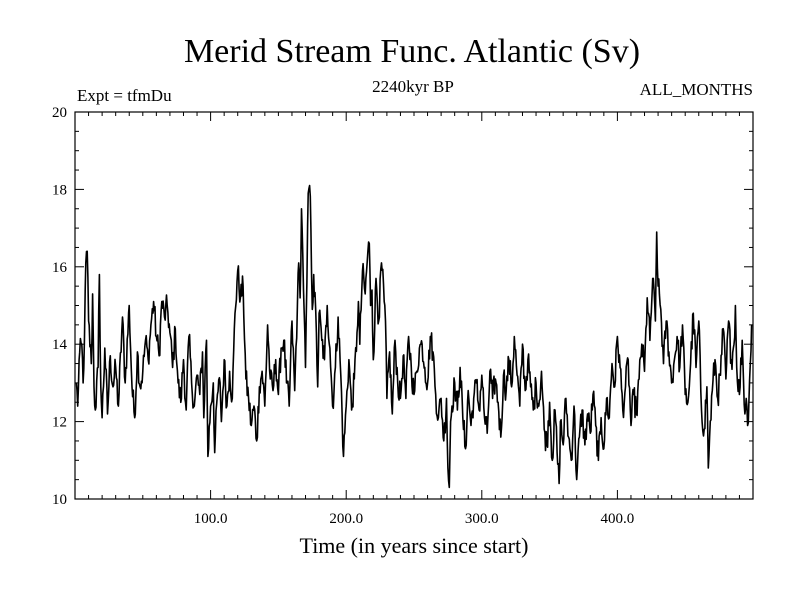  What do you see at coordinates (59, 190) in the screenshot?
I see `y-tick-label: 18` at bounding box center [59, 190].